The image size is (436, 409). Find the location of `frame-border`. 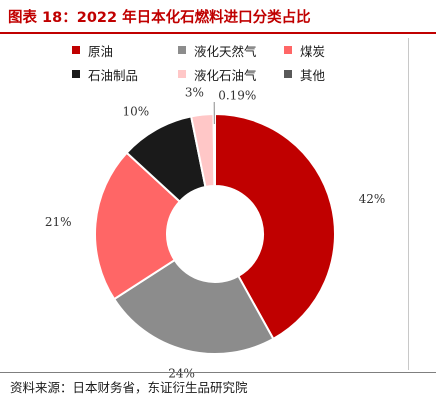

frame-border is located at coordinates (408, 204).